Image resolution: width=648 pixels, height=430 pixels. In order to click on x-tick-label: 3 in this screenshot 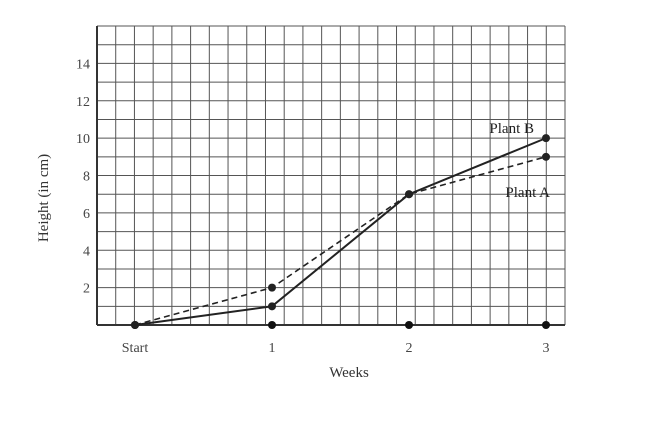, I will do `click(546, 348)`.